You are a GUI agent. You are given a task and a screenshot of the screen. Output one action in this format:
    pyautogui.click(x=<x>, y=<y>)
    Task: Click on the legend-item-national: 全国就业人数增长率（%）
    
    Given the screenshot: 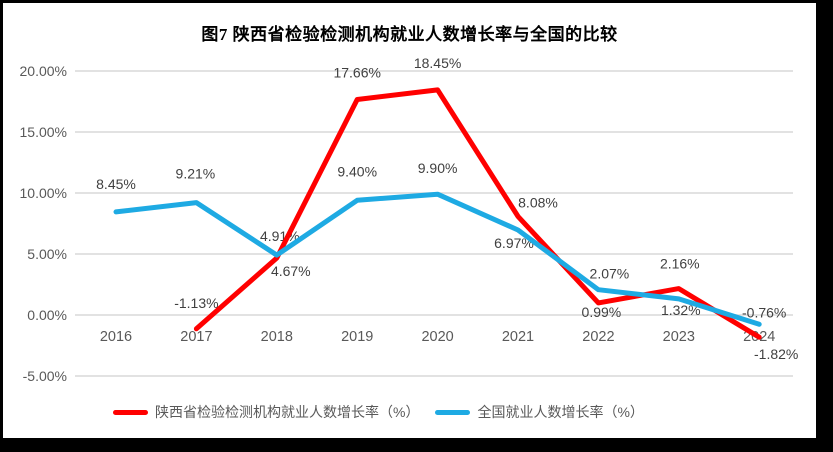 What is the action you would take?
    pyautogui.click(x=539, y=412)
    